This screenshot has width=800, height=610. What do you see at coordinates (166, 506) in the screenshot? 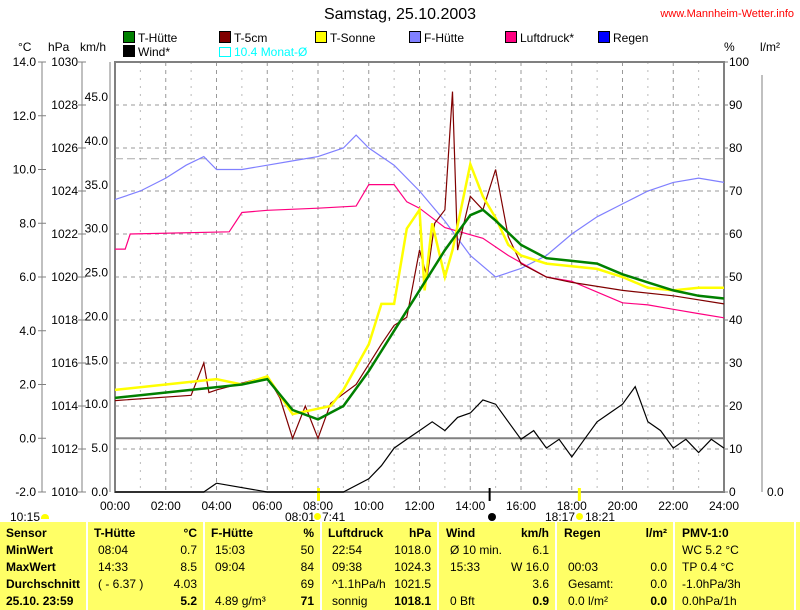
I see `tick-label-time: 02:00` at bounding box center [166, 506].